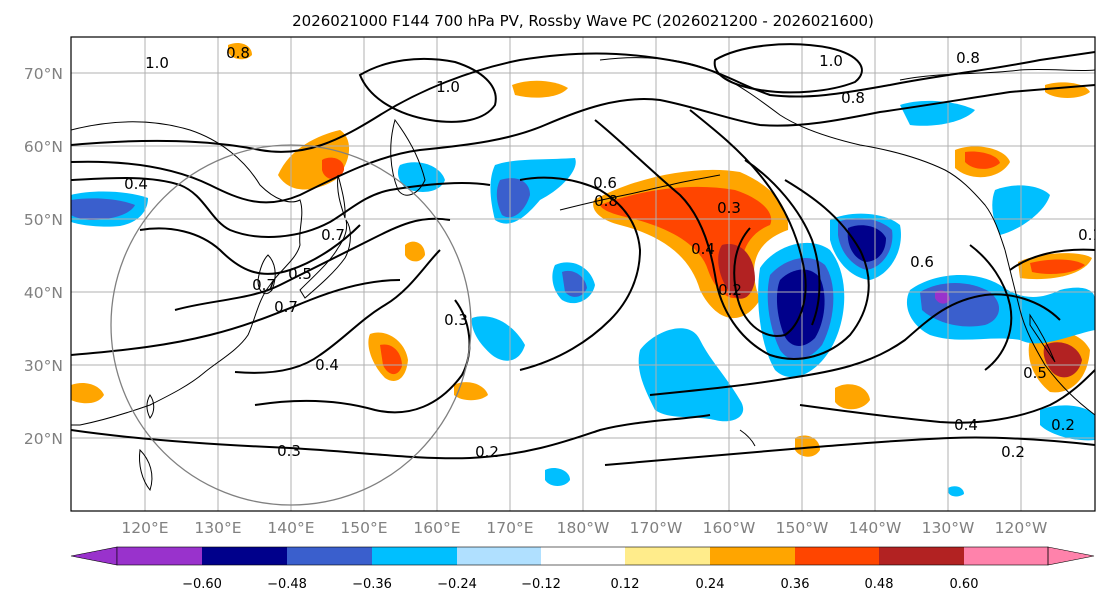 This screenshot has width=1105, height=604. Describe the element at coordinates (363, 528) in the screenshot. I see `lon-label: 150°E` at that location.